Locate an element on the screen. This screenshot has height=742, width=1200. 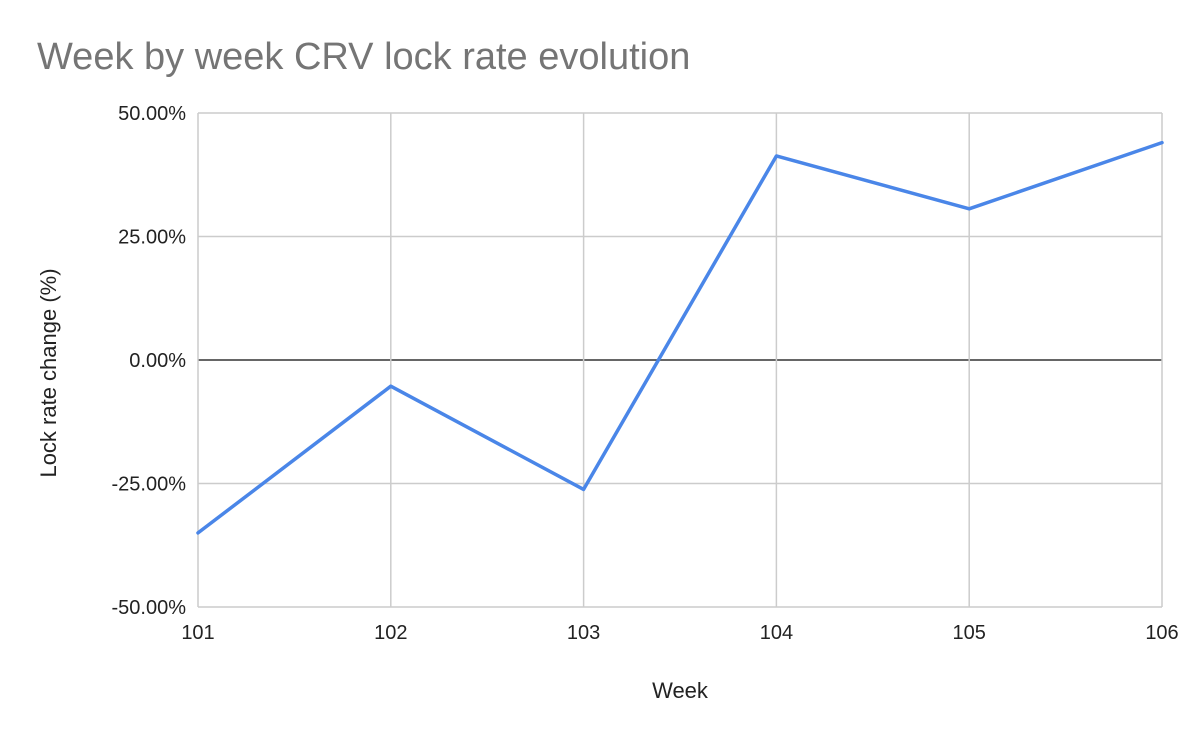
y-tick-label: -50.00% is located at coordinates (149, 608).